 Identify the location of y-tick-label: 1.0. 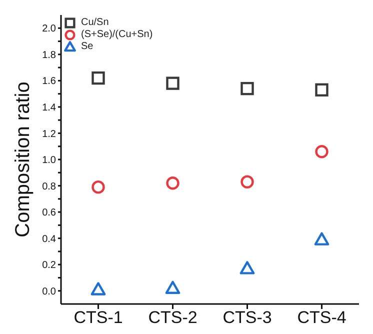
(49, 160).